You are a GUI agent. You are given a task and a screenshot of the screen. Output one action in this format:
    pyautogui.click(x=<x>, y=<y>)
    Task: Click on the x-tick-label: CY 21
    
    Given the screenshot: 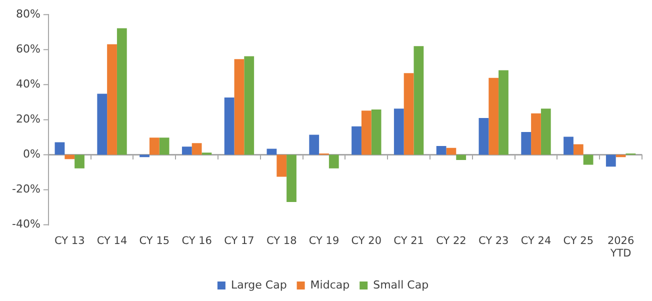 What is the action you would take?
    pyautogui.click(x=409, y=240)
    